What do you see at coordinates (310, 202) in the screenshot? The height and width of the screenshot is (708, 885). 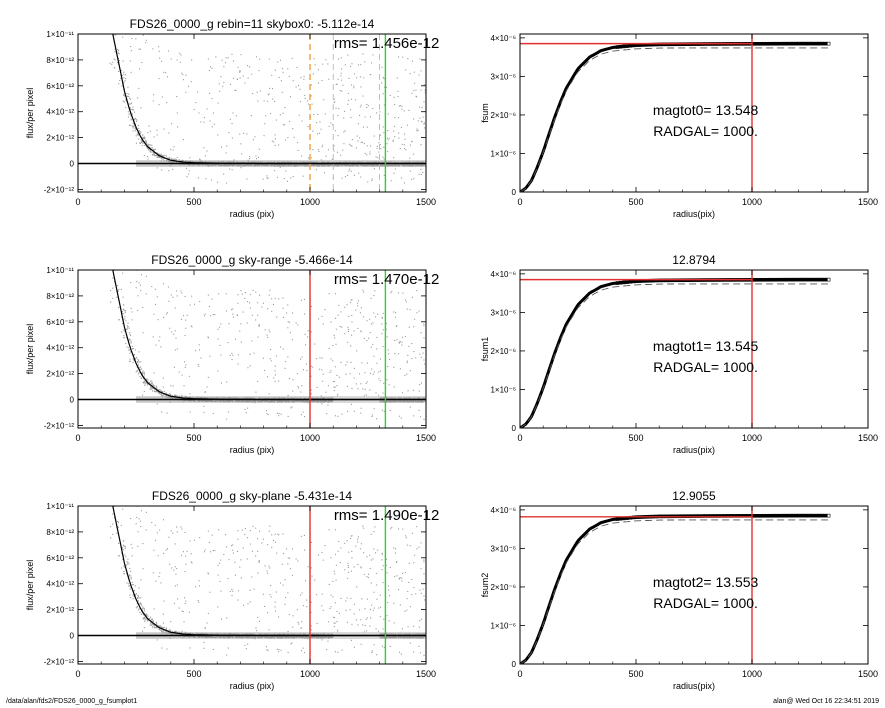 I see `x-tick-label: 1000` at bounding box center [310, 202].